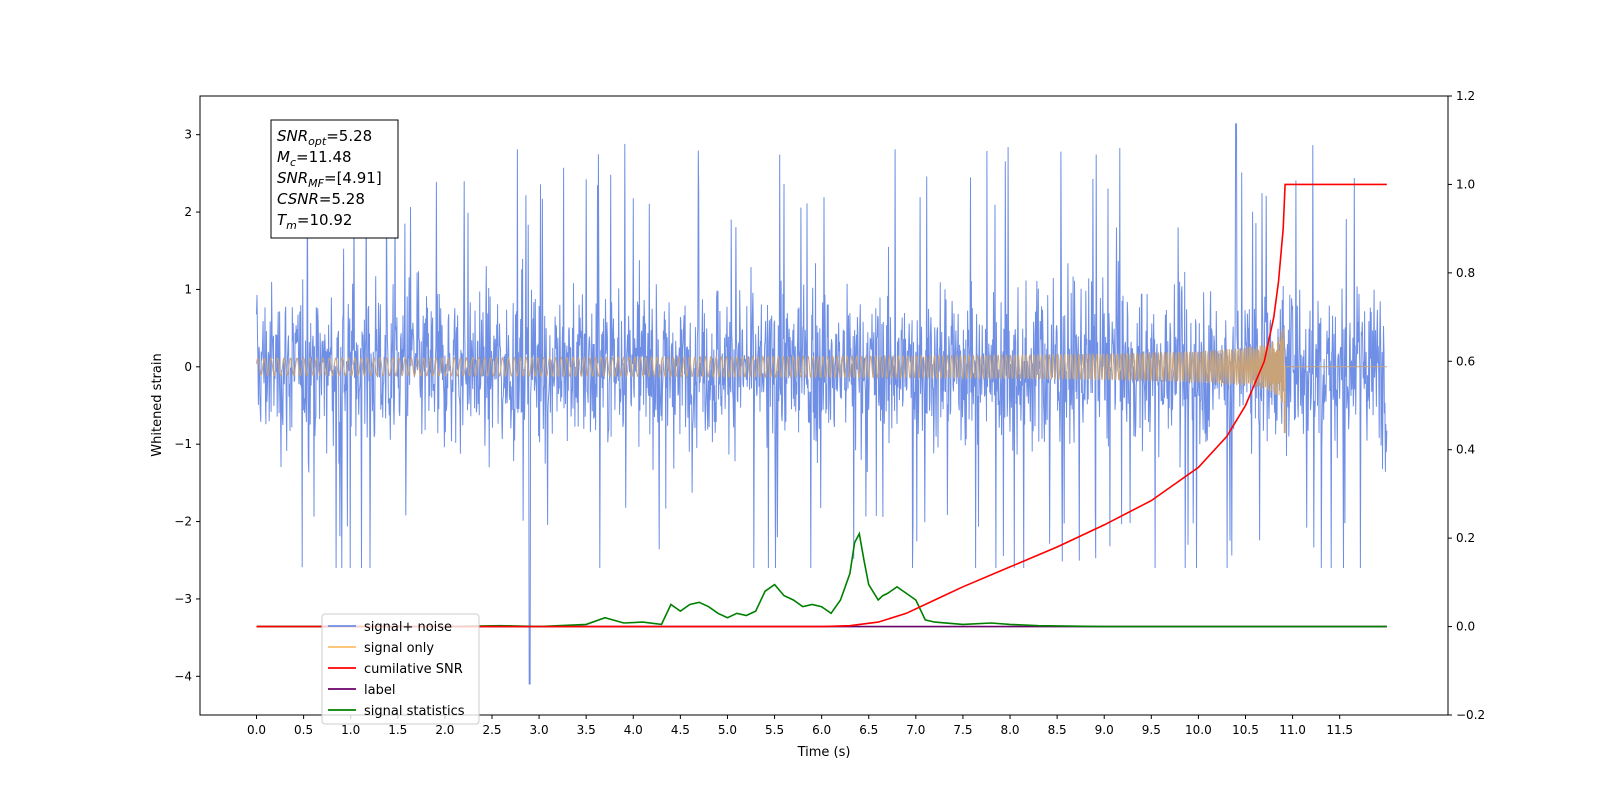 The image size is (1600, 800). What do you see at coordinates (1339, 730) in the screenshot?
I see `x-tick-label: 11.5` at bounding box center [1339, 730].